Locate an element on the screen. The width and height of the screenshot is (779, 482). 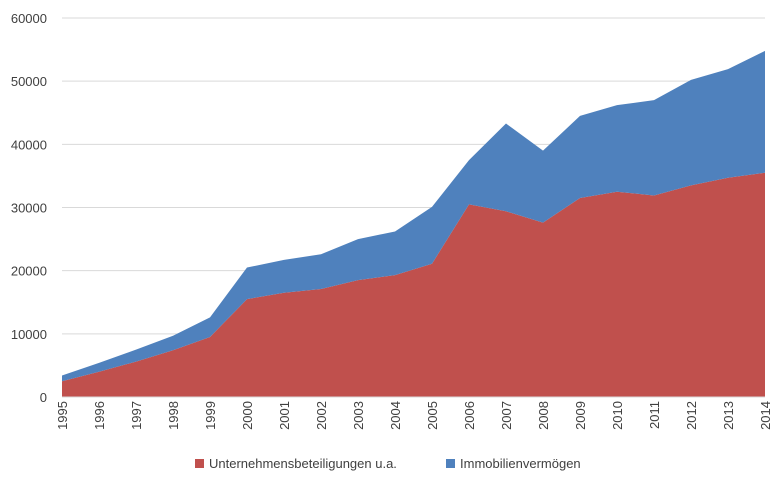
x-tick-label-1998: 1998 is located at coordinates (173, 415).